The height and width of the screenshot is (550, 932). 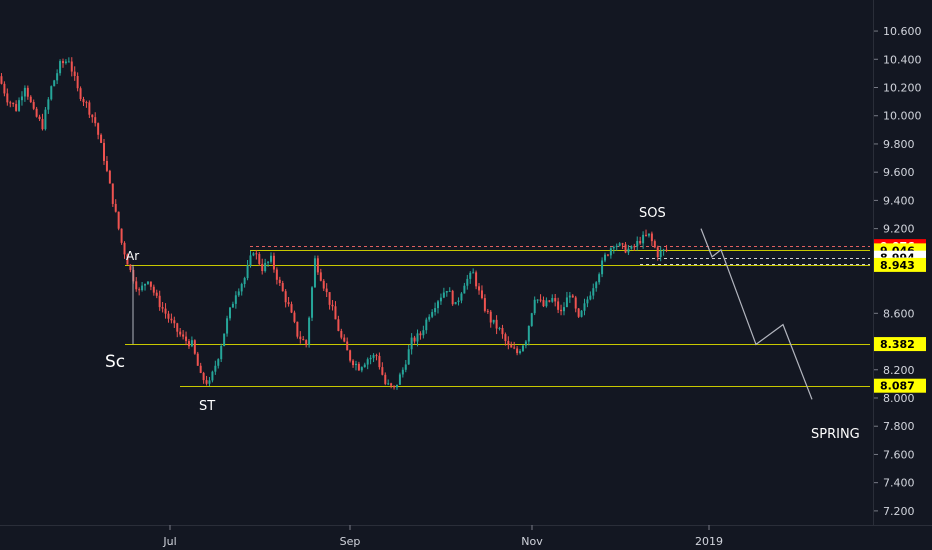 What do you see at coordinates (350, 541) in the screenshot?
I see `x-tick-label: Sep` at bounding box center [350, 541].